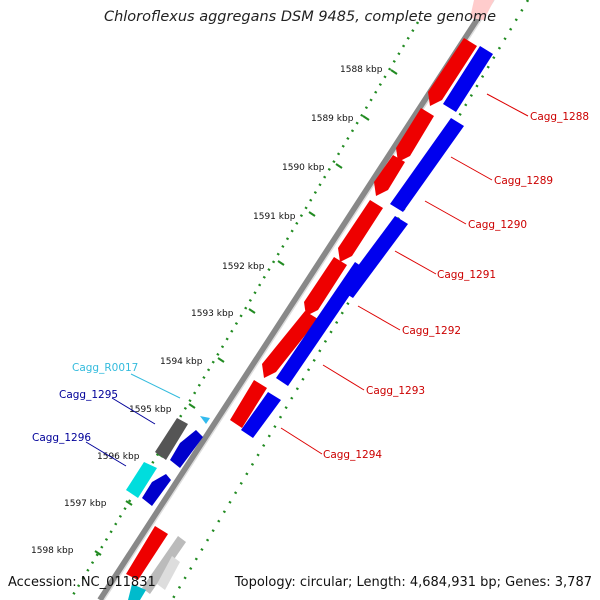 Image resolution: width=600 pixels, height=600 pixels. I want to click on gene-lower-red-shape, so click(147, 553).